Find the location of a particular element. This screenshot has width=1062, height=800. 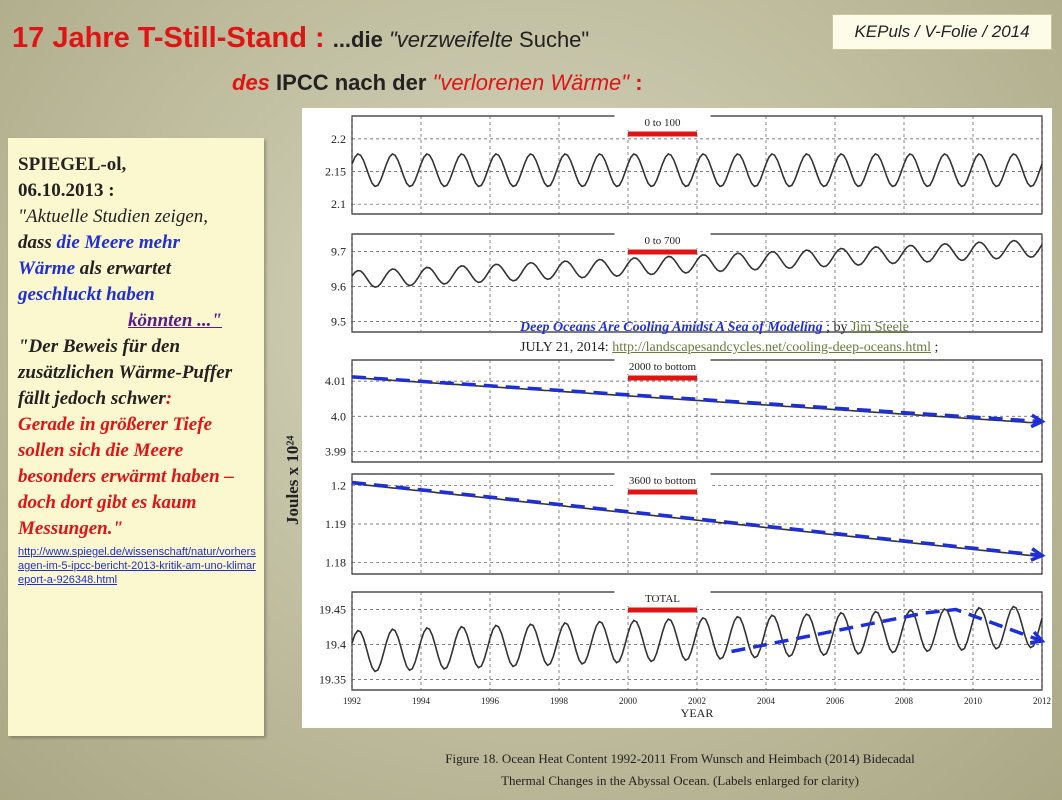

x-tick-label: 2006 is located at coordinates (835, 701).